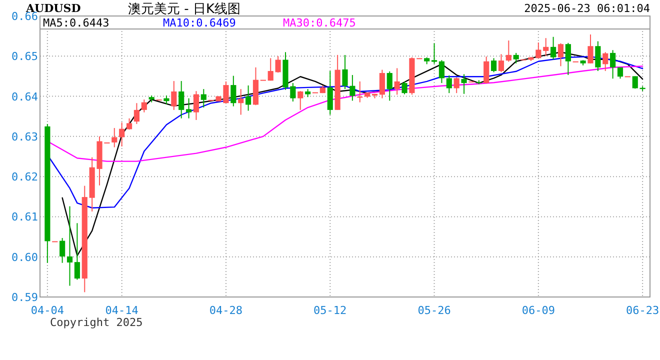 Image resolution: width=660 pixels, height=360 pixels. Describe the element at coordinates (330, 310) in the screenshot. I see `x-tick-label: 05-12` at that location.